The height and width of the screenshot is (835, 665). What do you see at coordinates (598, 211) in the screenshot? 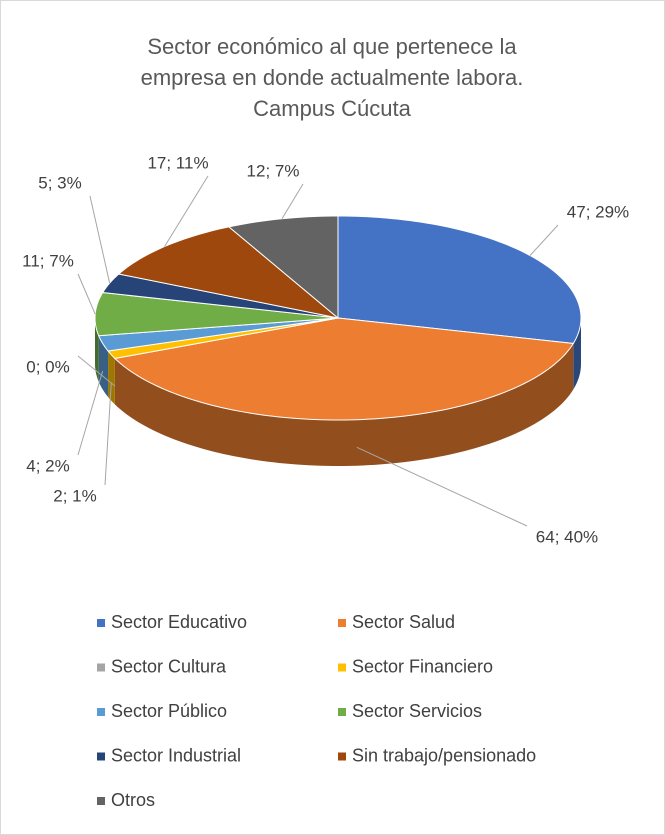
I see `data-label: 47; 29%` at bounding box center [598, 211].